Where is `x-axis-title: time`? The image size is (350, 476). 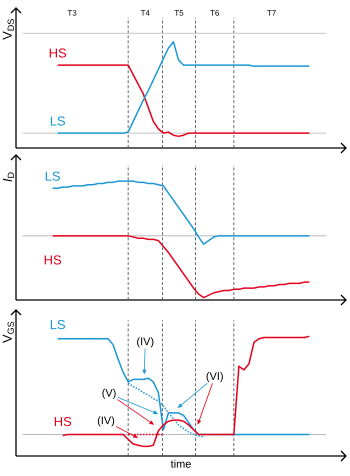
x-axis-title: time is located at coordinates (180, 464).